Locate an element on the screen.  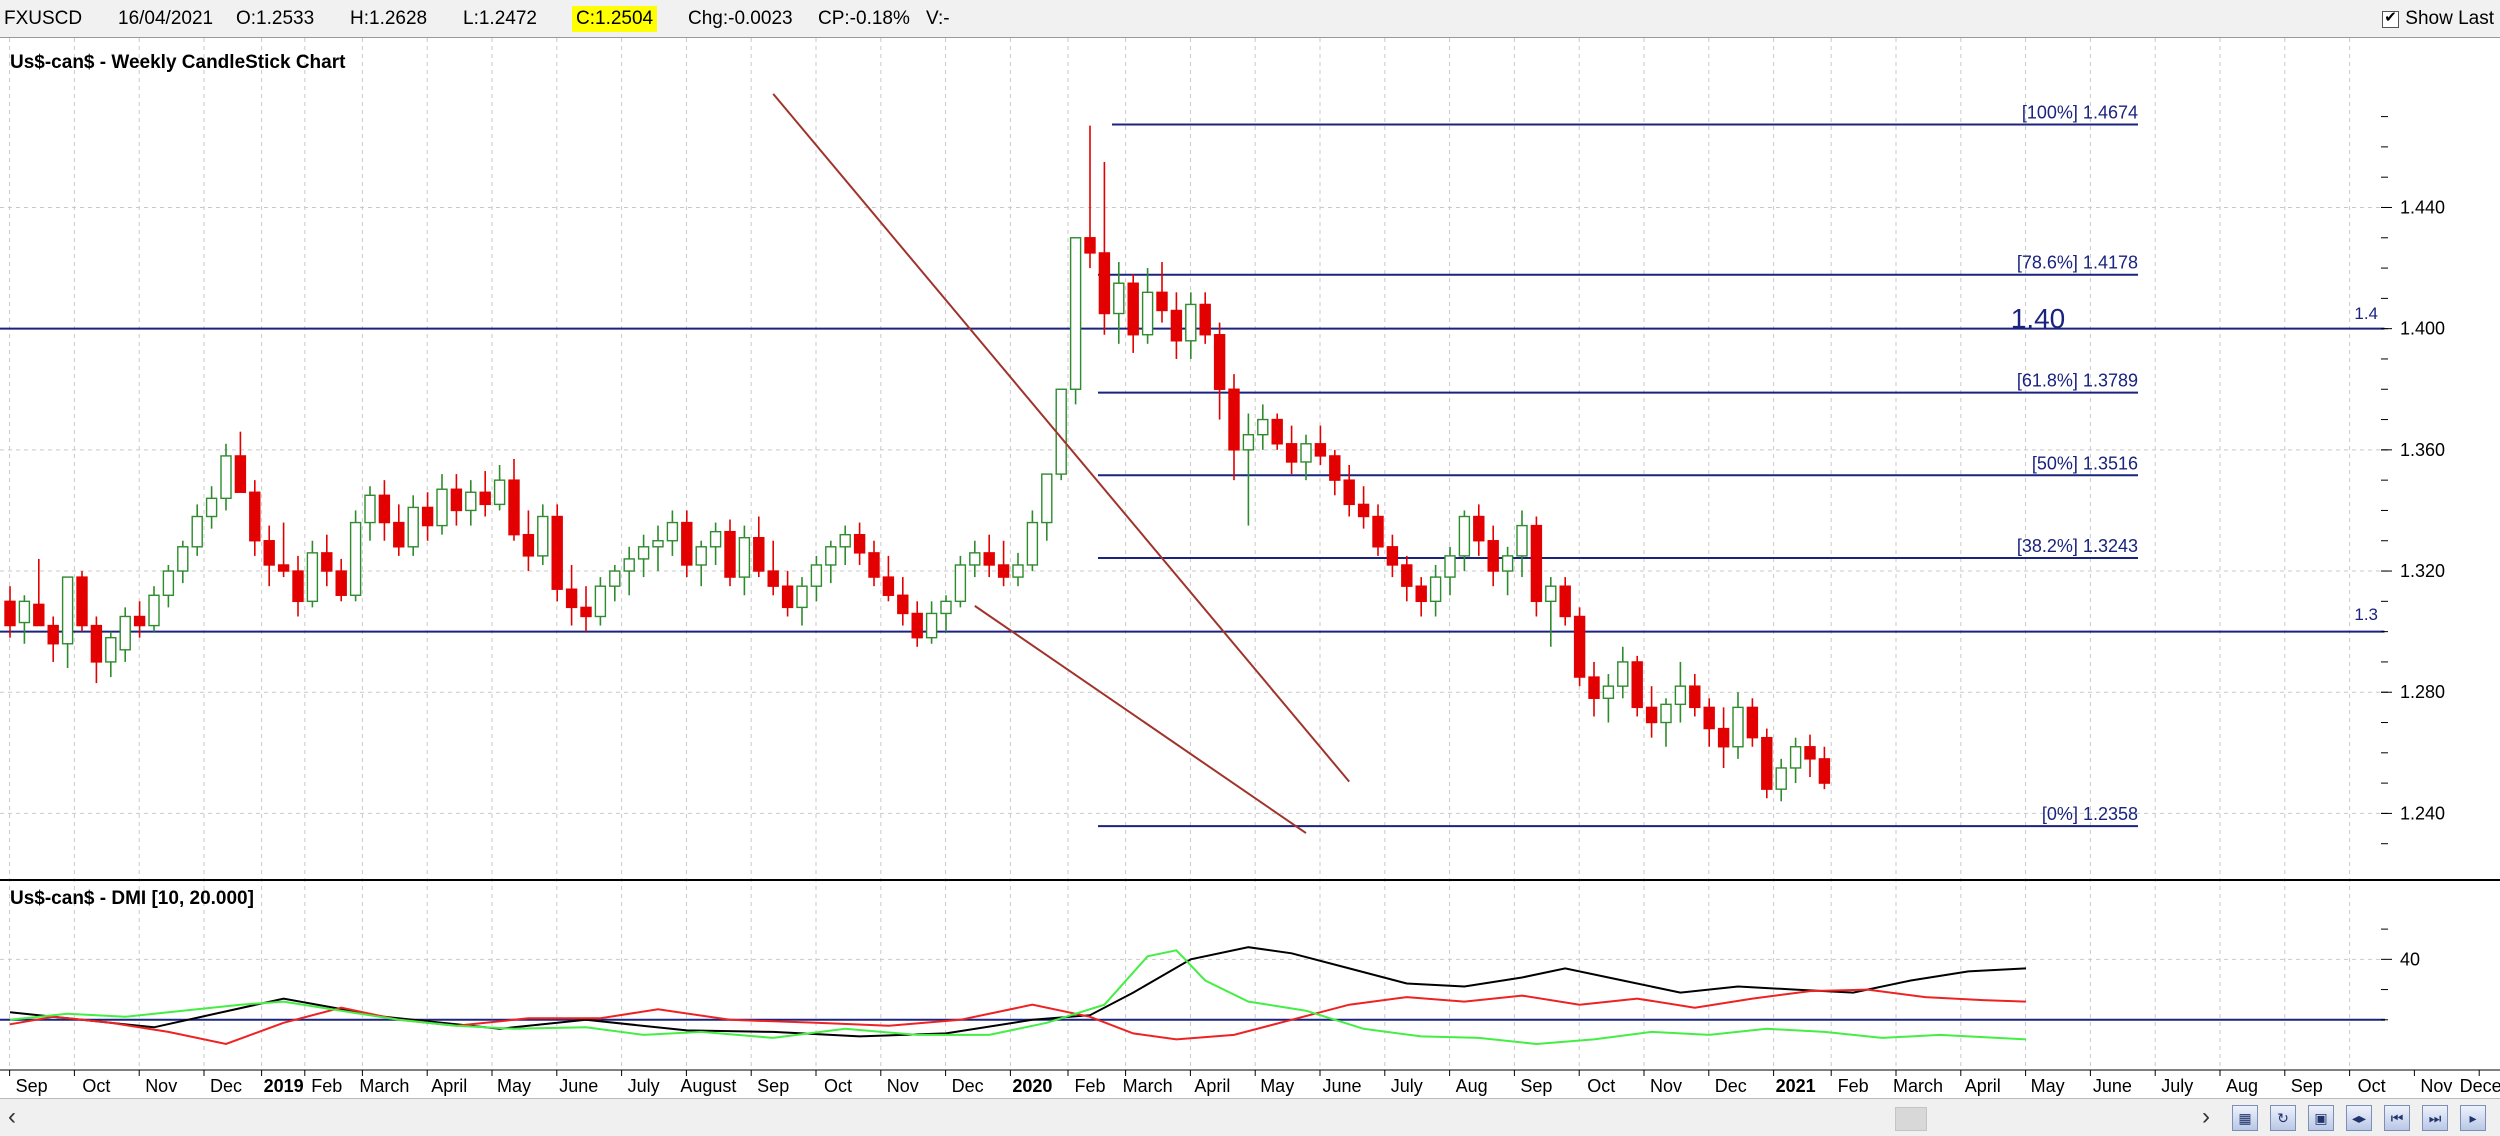
dmi-tick-label: 40 is located at coordinates (2410, 959).